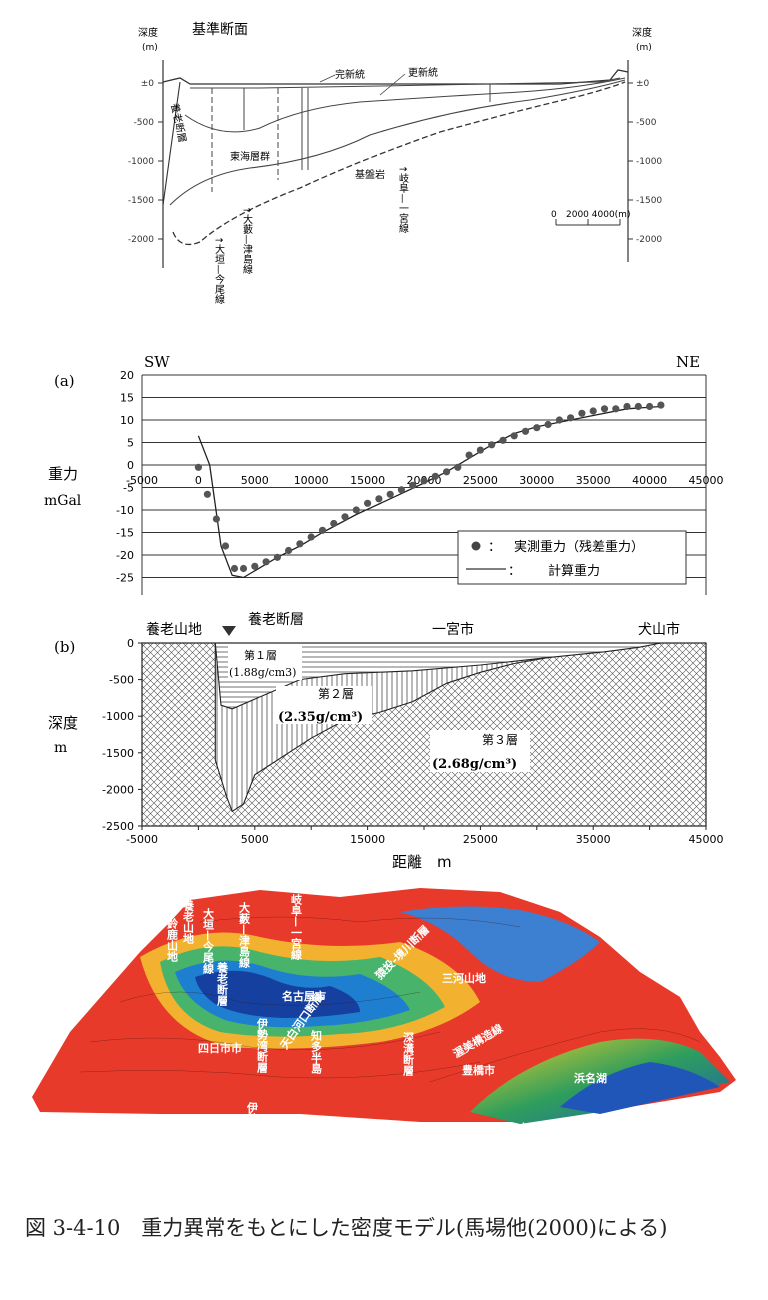 The height and width of the screenshot is (1300, 768). I want to click on distance-x-tick: 45000, so click(706, 839).